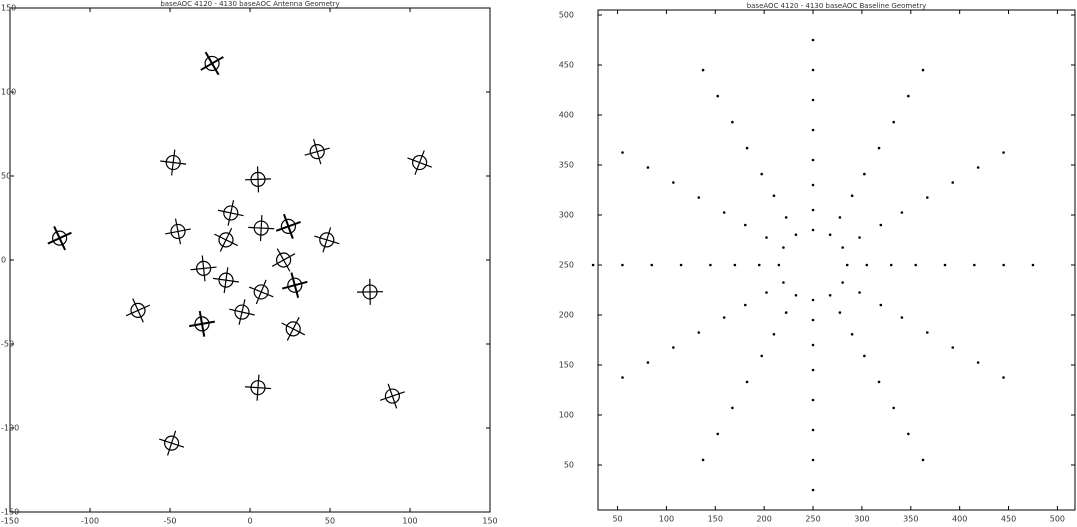 This screenshot has height=527, width=1077. Describe the element at coordinates (861, 519) in the screenshot. I see `x-tick-label: 300` at that location.